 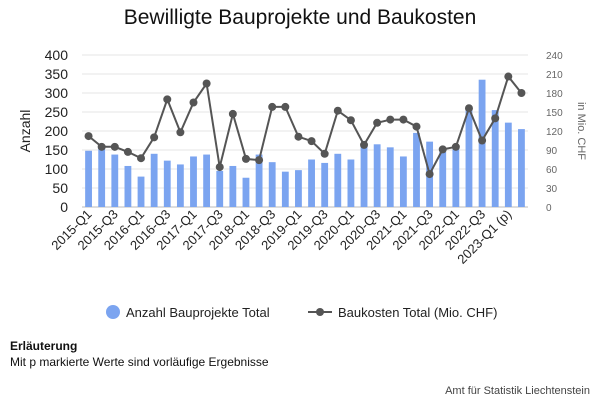 What do you see at coordinates (44, 346) in the screenshot?
I see `note-title: Erläuterung` at bounding box center [44, 346].